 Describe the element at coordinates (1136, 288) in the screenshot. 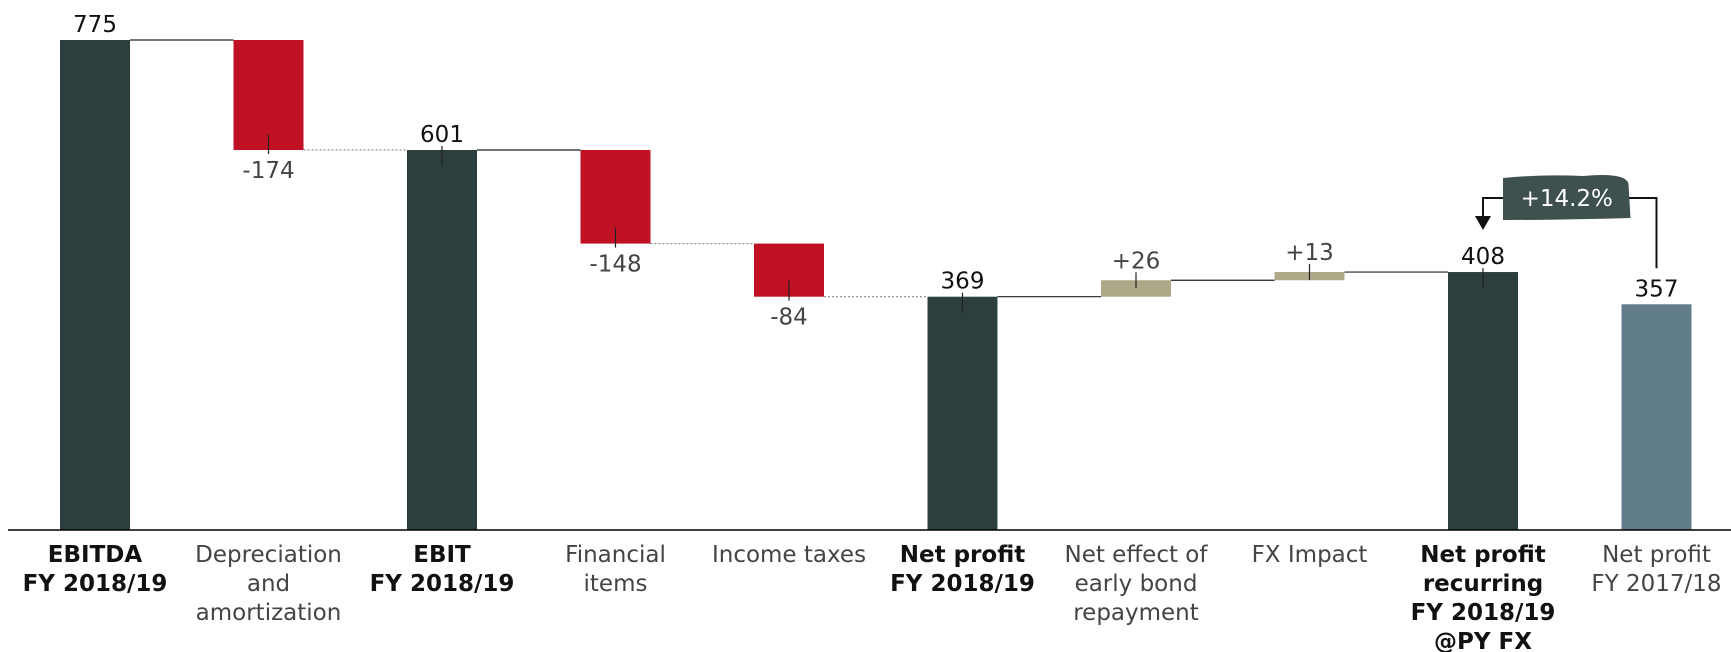

I see `bar-bond-repayment` at that location.